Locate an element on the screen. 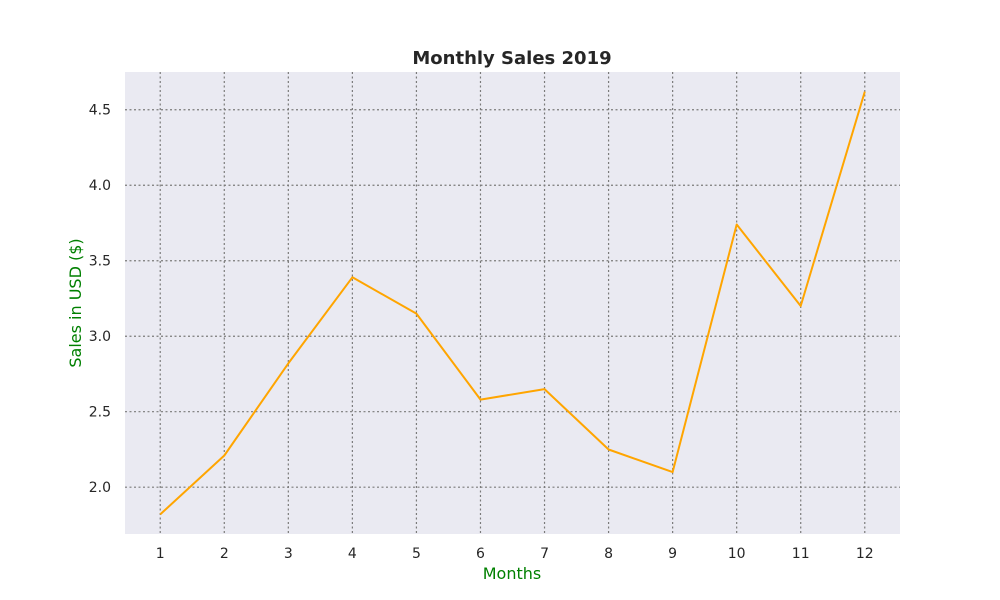  x-tick-label: 2 is located at coordinates (224, 554).